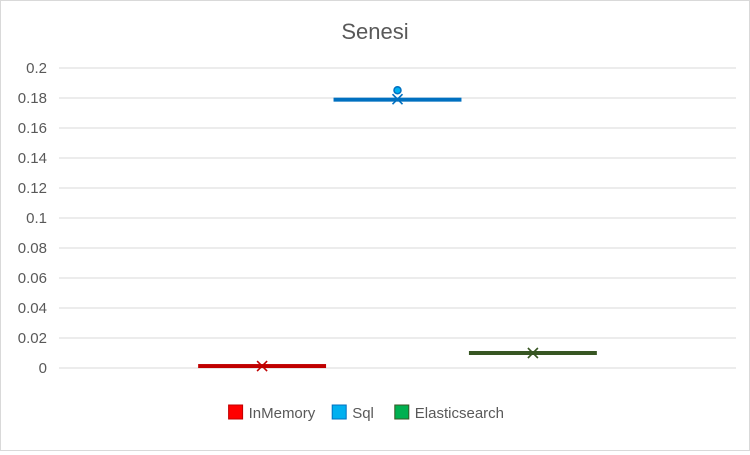 The image size is (750, 455). I want to click on y-axis-tick-labels: 0 0.02 0.04 0.06 0.08 0.1 0.12 0.14 0.16 0.18 0.2, so click(32, 218).